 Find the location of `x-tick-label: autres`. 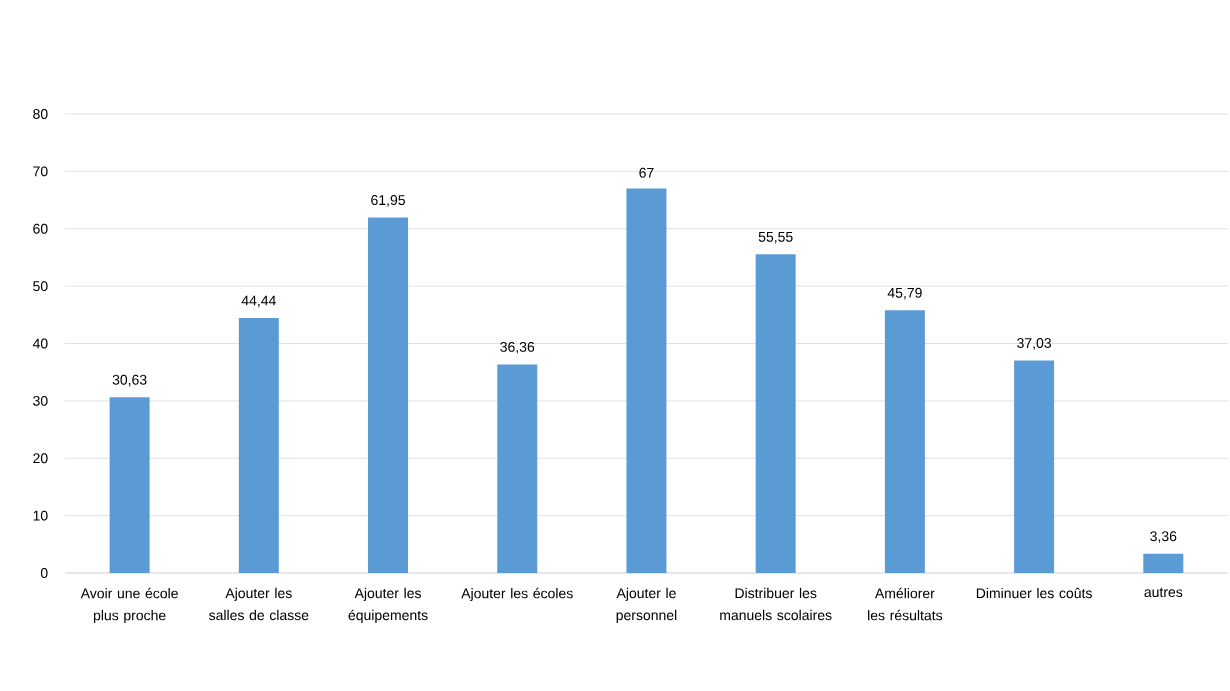

x-tick-label: autres is located at coordinates (1163, 592).